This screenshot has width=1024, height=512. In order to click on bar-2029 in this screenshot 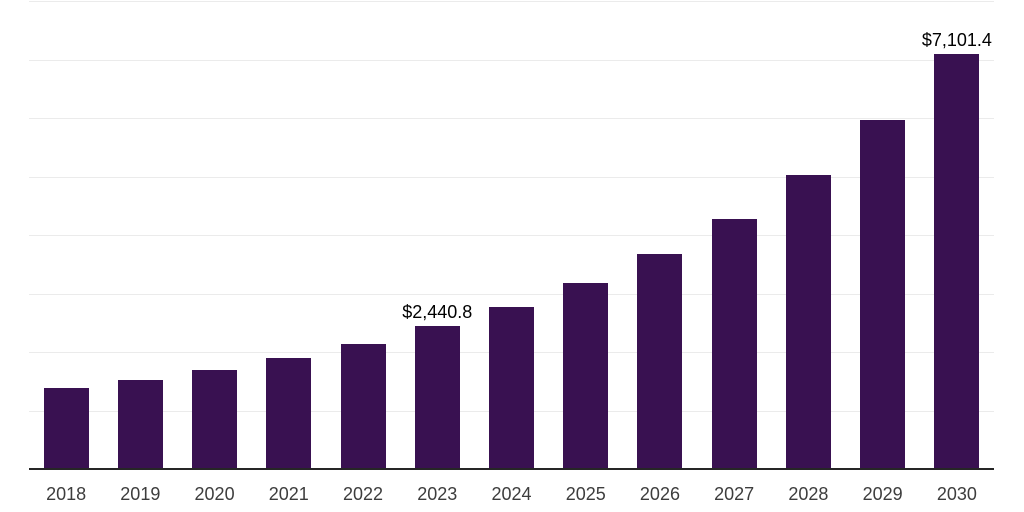, I will do `click(883, 294)`.